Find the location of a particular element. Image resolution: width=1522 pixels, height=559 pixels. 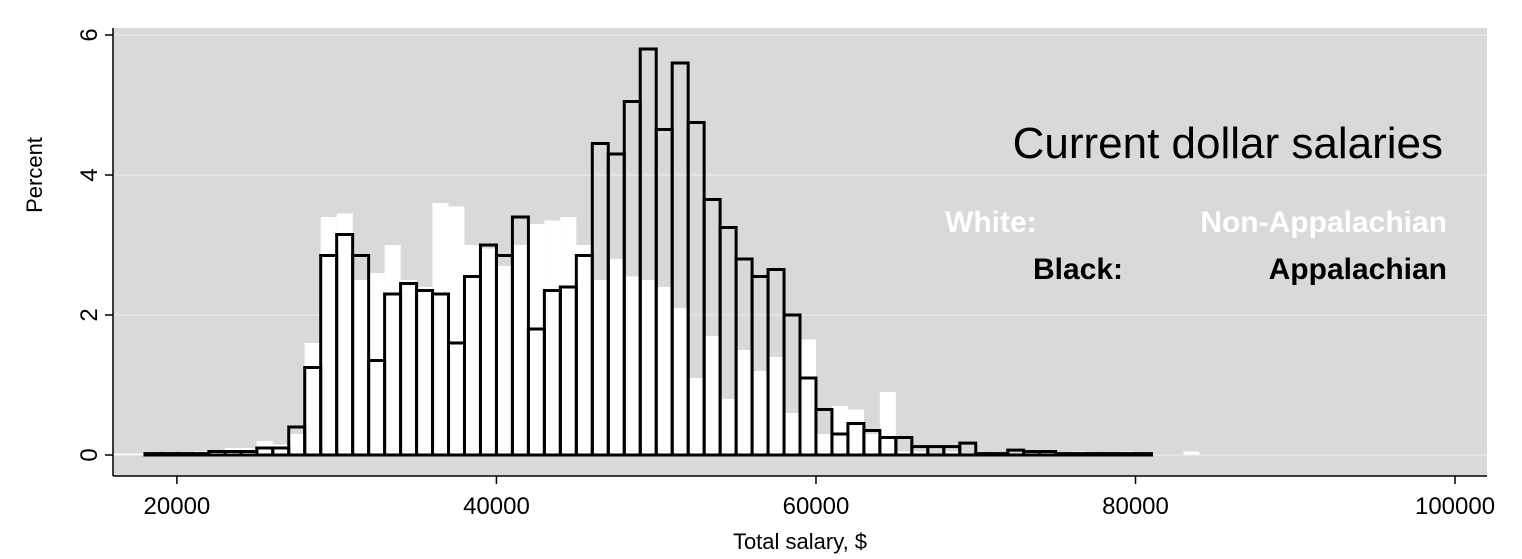

x-tick-label-4: 100000 is located at coordinates (1455, 506).